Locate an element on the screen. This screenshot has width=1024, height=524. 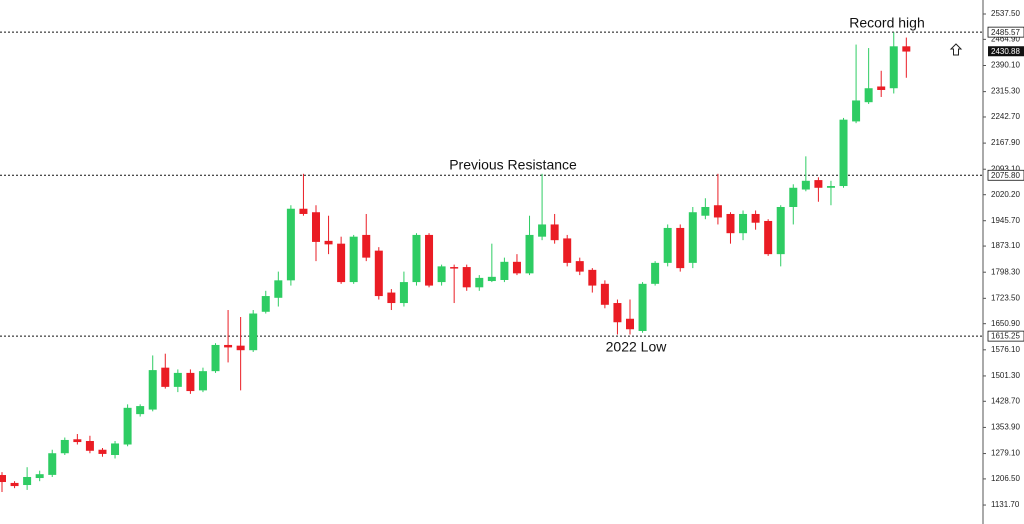
y-tick-label: 1576.10 is located at coordinates (1005, 349).